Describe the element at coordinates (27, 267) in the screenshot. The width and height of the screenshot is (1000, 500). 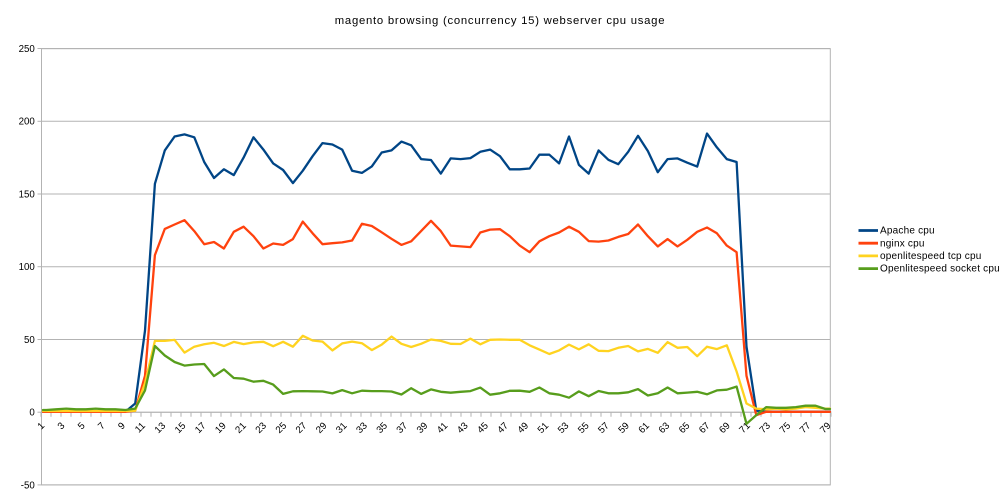
I see `svg-text: 100` at that location.